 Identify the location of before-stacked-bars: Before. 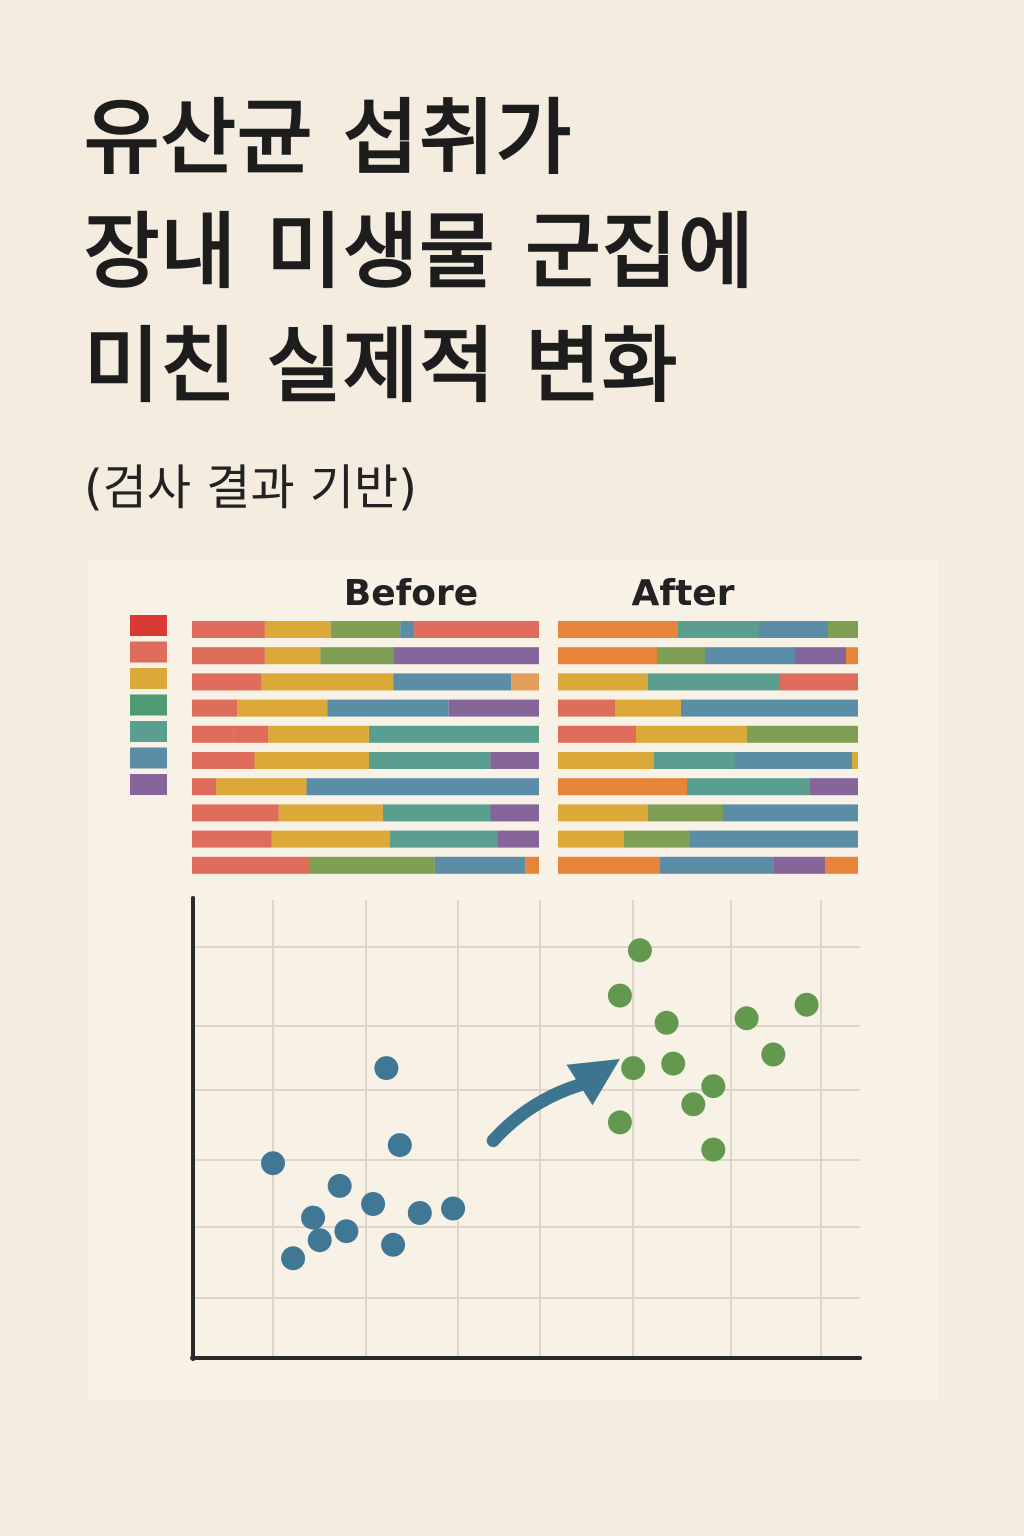
(365, 723).